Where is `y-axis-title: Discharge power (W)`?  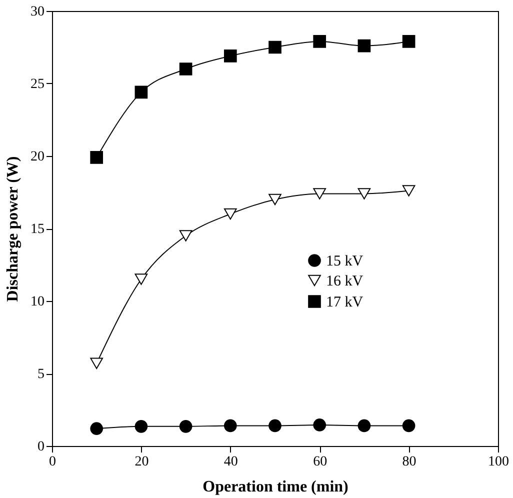
y-axis-title: Discharge power (W) is located at coordinates (13, 229).